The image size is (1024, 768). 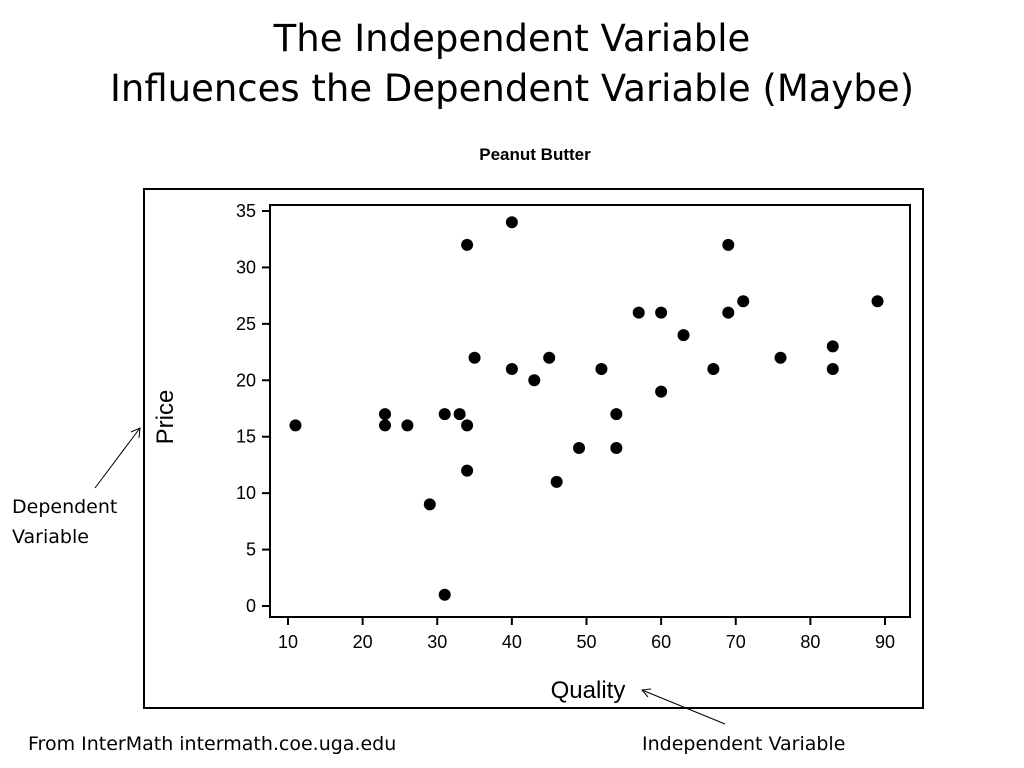 I want to click on dependent-arrow-line, so click(x=117, y=458).